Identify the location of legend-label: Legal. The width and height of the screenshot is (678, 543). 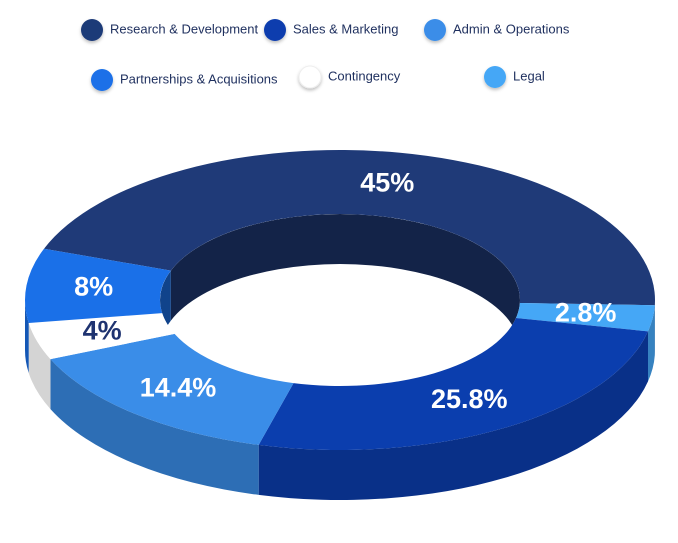
(529, 75).